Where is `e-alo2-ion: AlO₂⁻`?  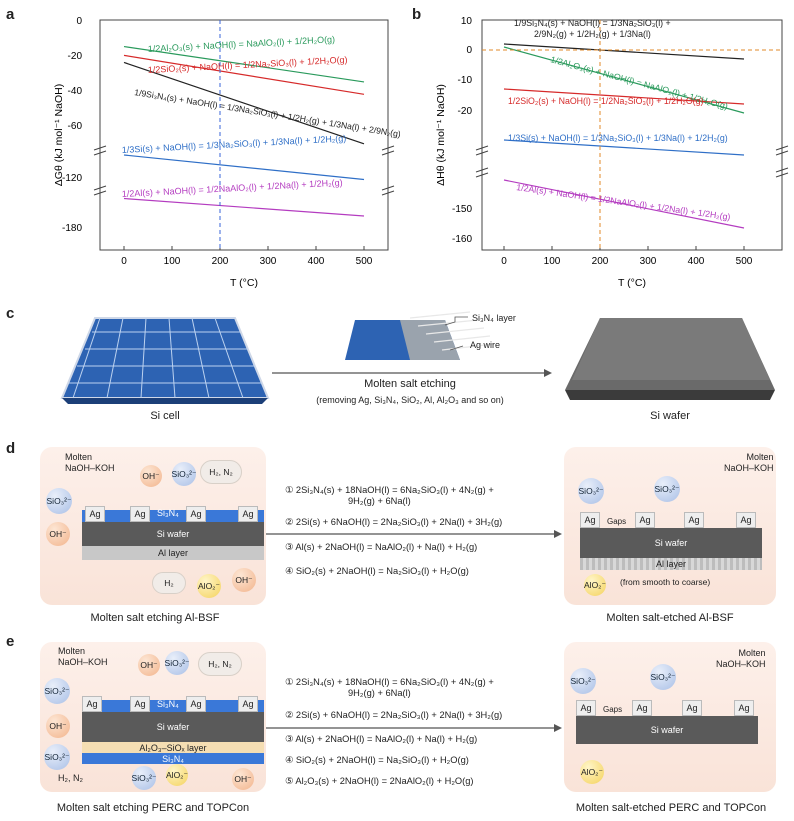
e-alo2-ion: AlO₂⁻ is located at coordinates (177, 775).